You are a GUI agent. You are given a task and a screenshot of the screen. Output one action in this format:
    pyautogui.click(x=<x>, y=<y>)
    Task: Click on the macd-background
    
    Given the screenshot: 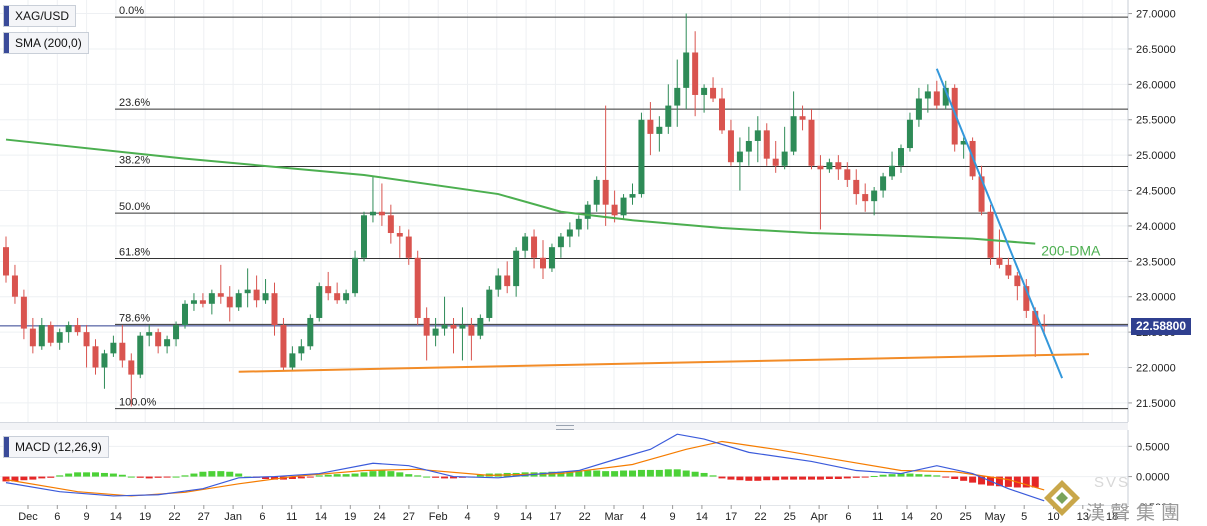 What is the action you would take?
    pyautogui.click(x=564, y=467)
    